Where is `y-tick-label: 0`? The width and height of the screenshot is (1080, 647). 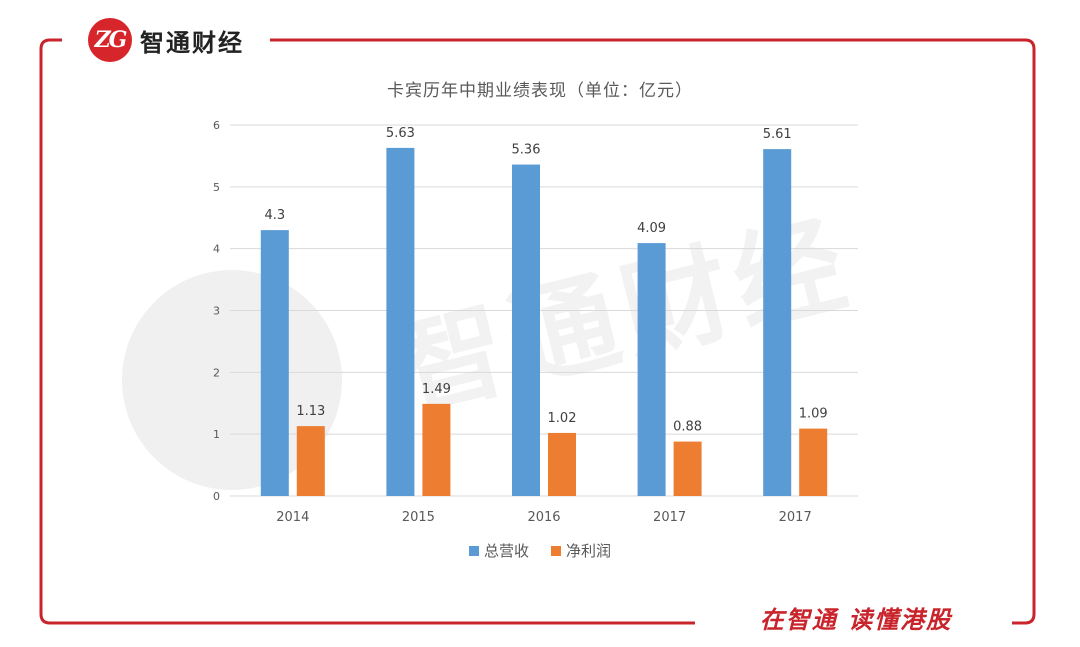 y-tick-label: 0 is located at coordinates (216, 496).